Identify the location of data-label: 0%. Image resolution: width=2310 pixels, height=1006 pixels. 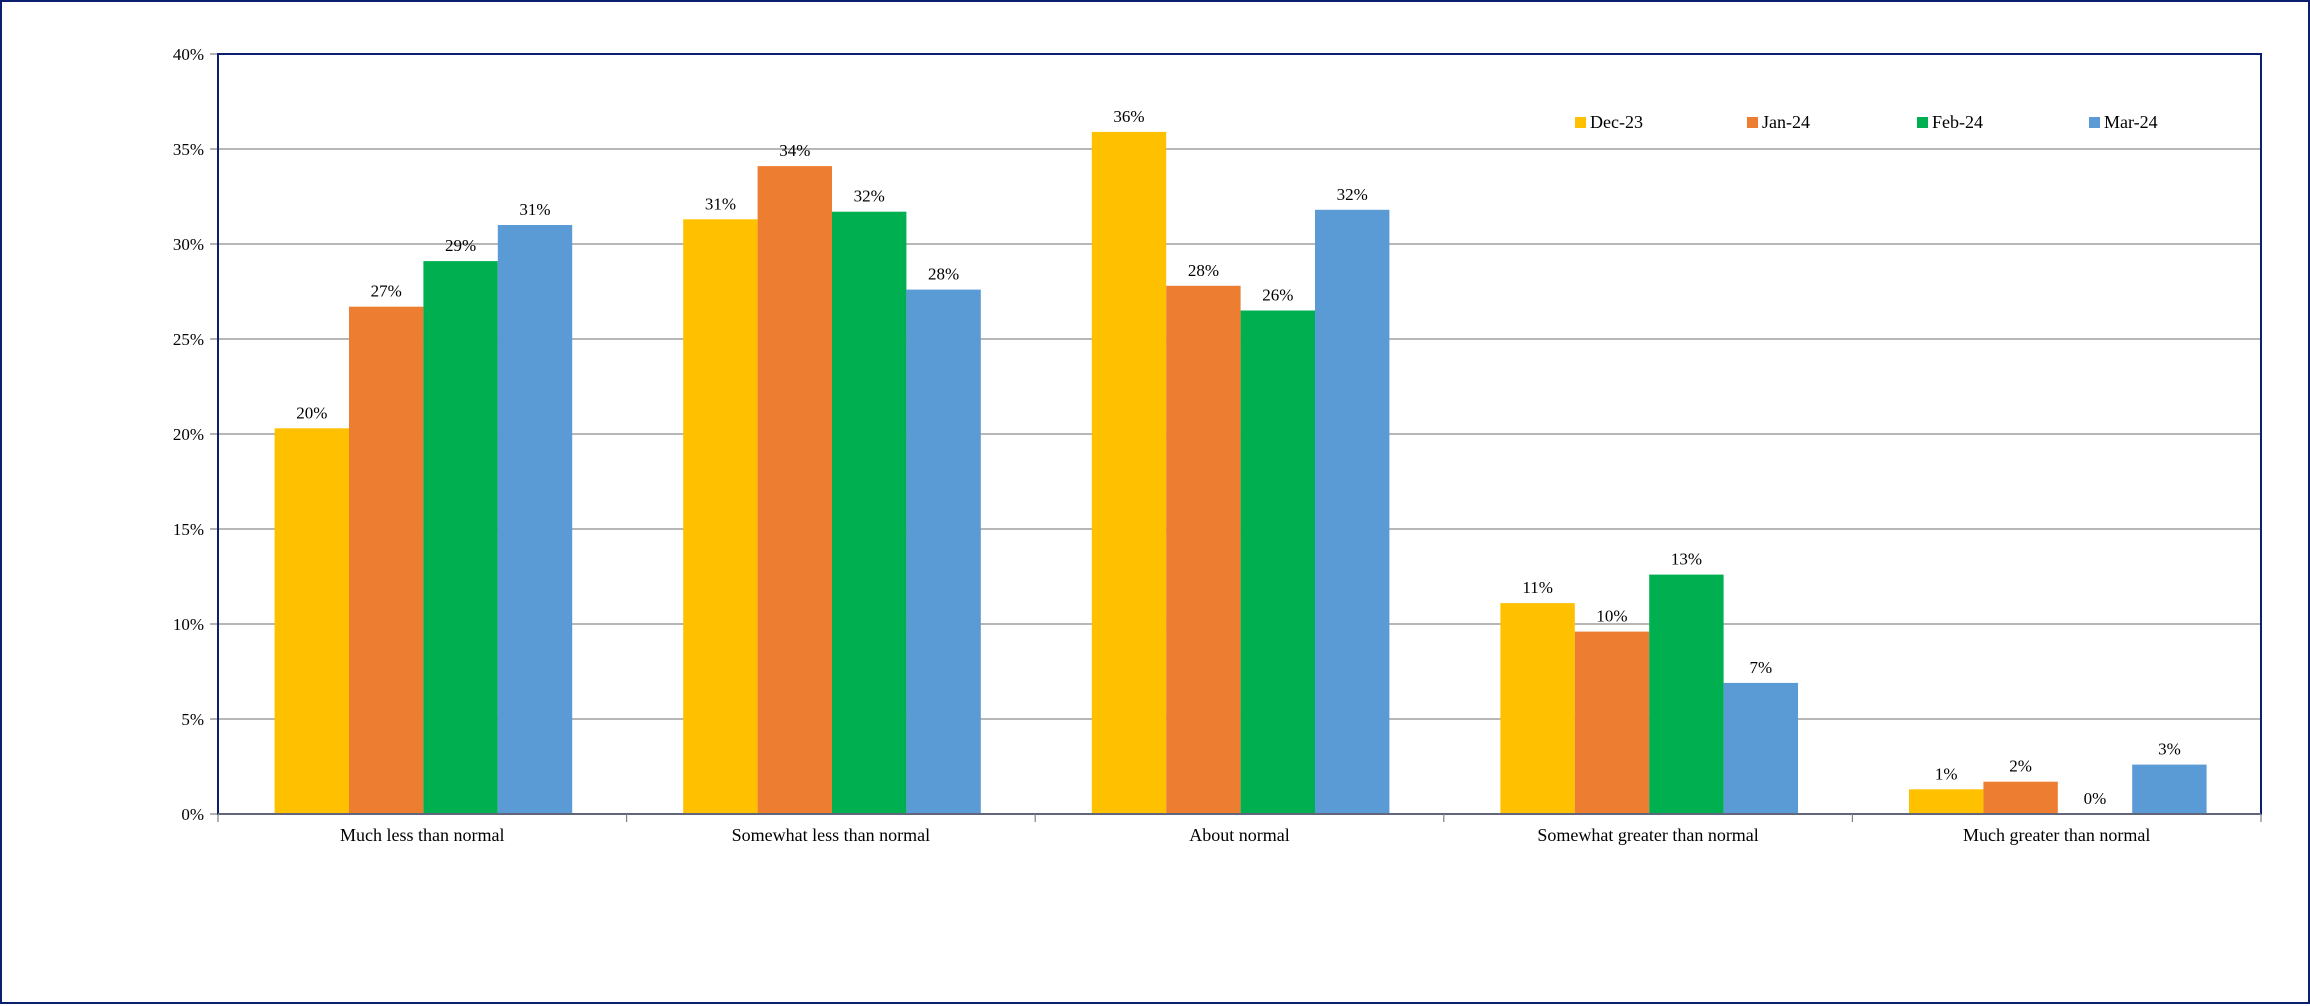
(2095, 798).